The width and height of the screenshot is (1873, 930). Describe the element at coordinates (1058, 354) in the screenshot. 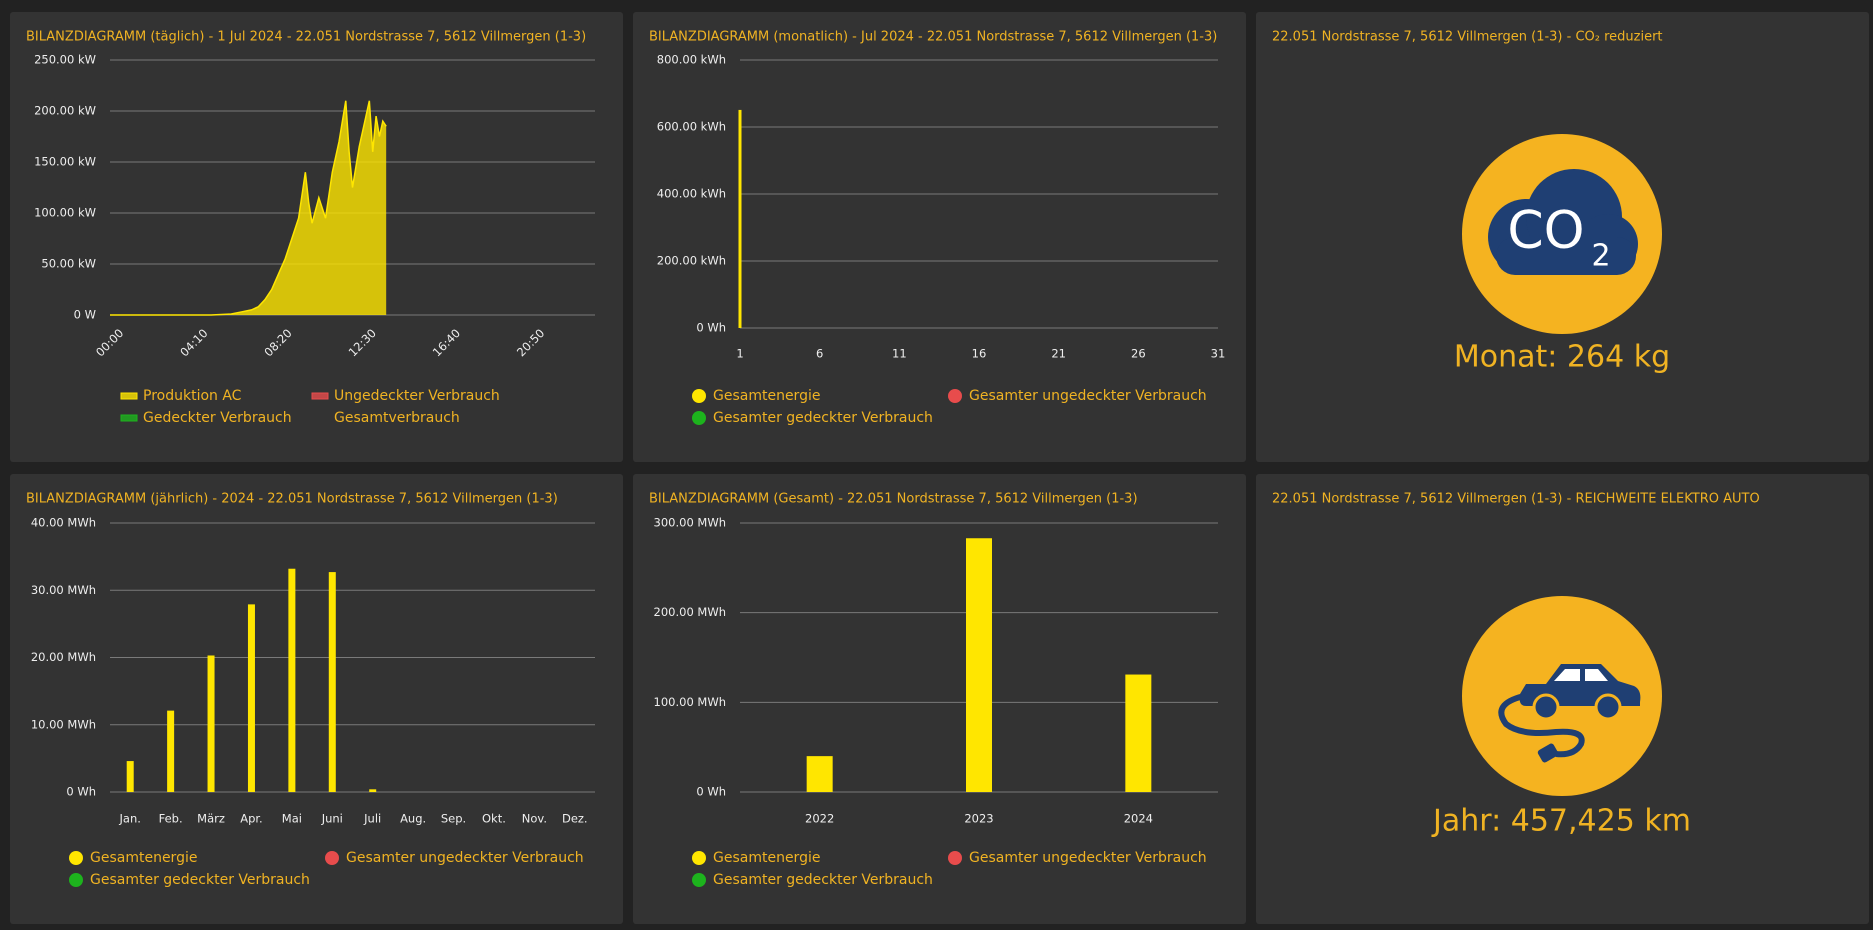

I see `x-tick-label: 21` at that location.